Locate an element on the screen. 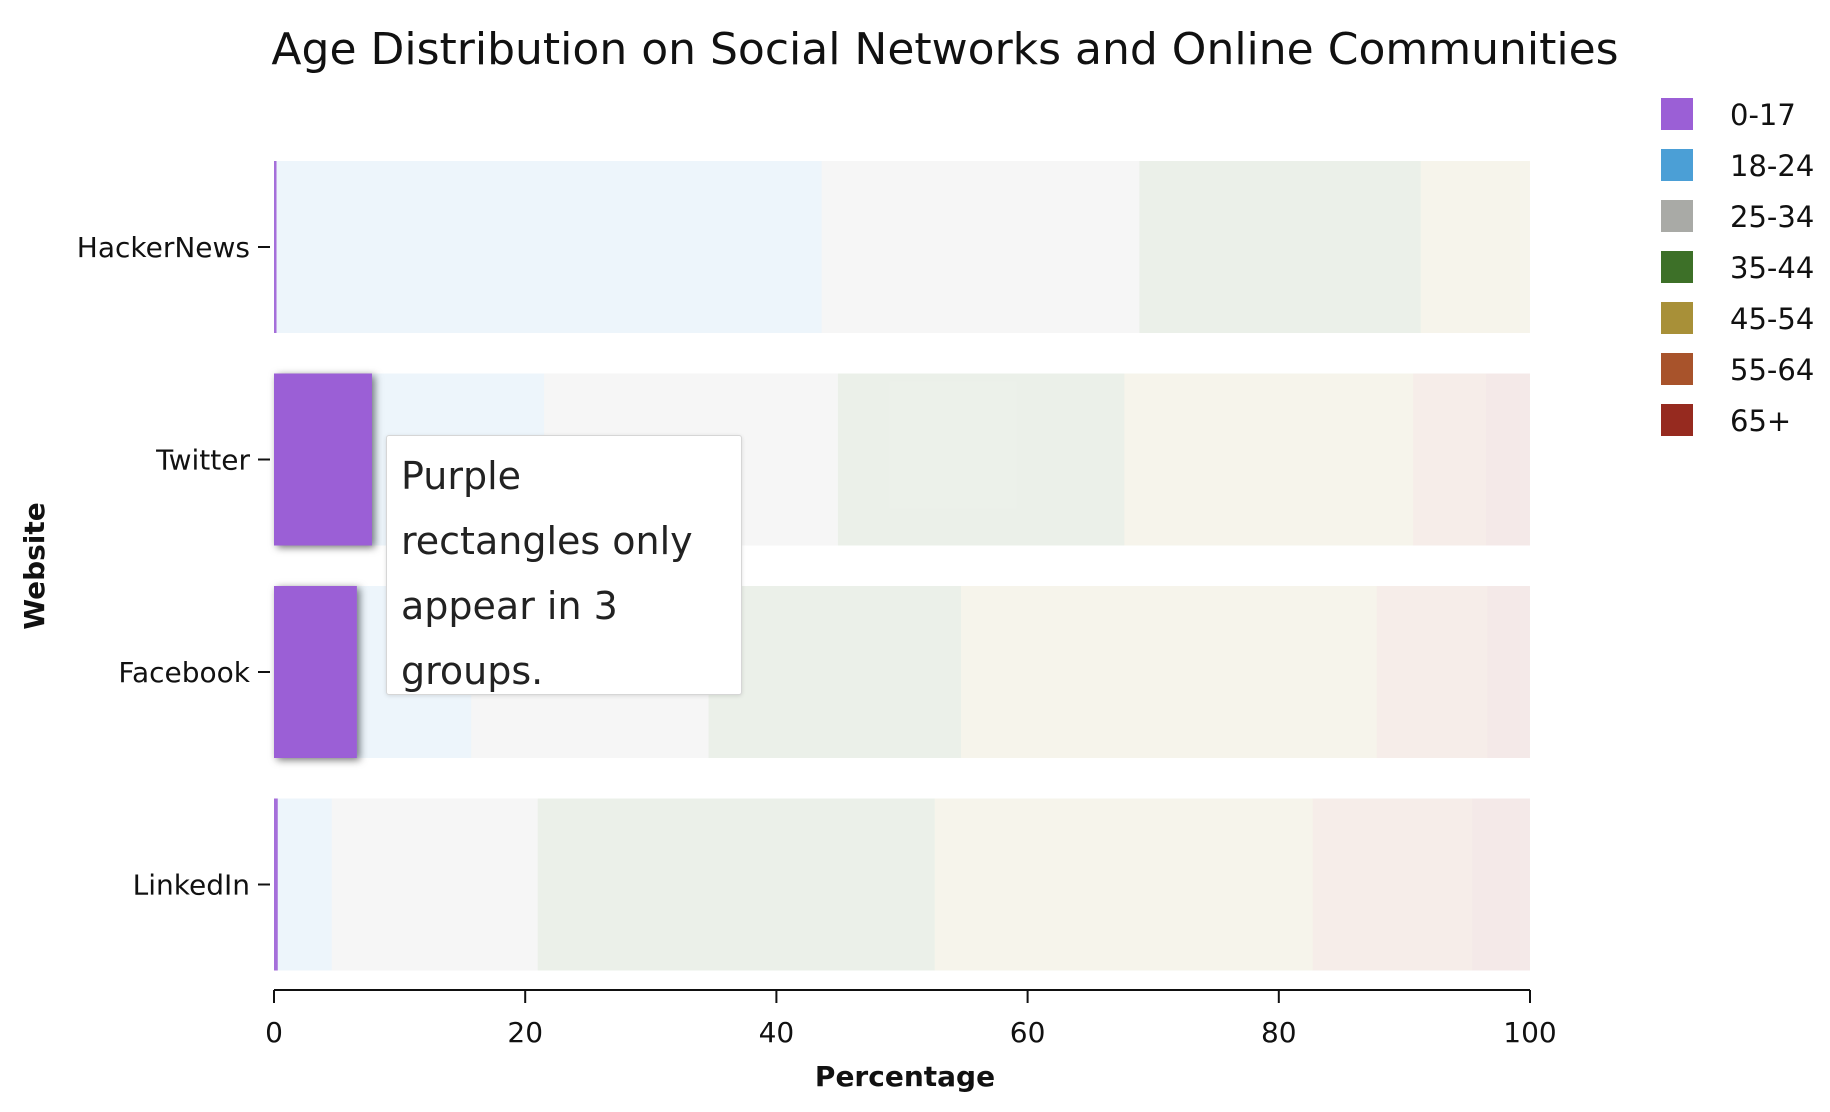 The image size is (1830, 1112). x-tick-label-80: 80 is located at coordinates (1279, 1032).